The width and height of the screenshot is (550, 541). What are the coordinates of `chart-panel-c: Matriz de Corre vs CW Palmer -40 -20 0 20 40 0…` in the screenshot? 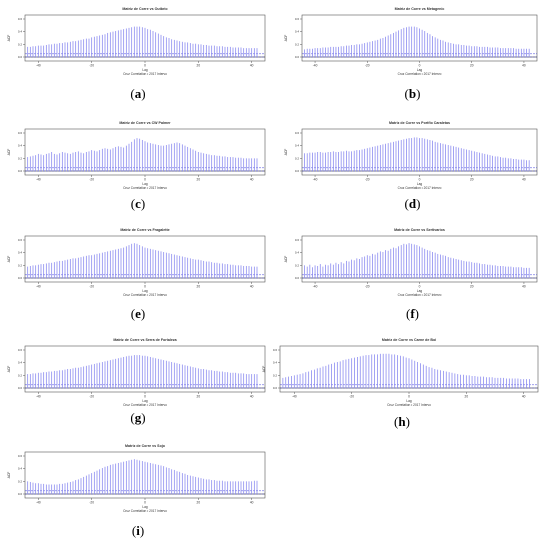 It's located at (138, 156).